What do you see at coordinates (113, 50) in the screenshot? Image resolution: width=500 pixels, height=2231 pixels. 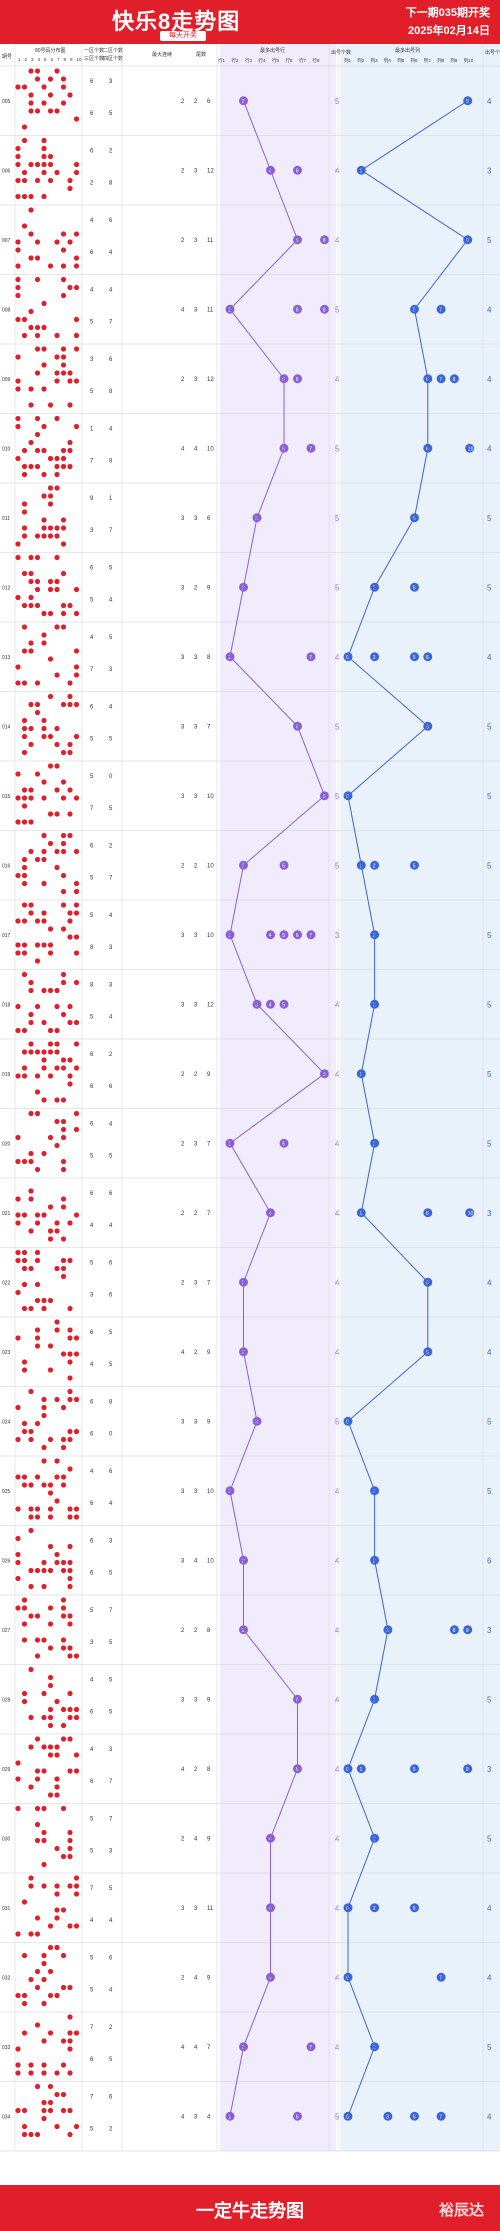 I see `header-zone2: 二区个数` at bounding box center [113, 50].